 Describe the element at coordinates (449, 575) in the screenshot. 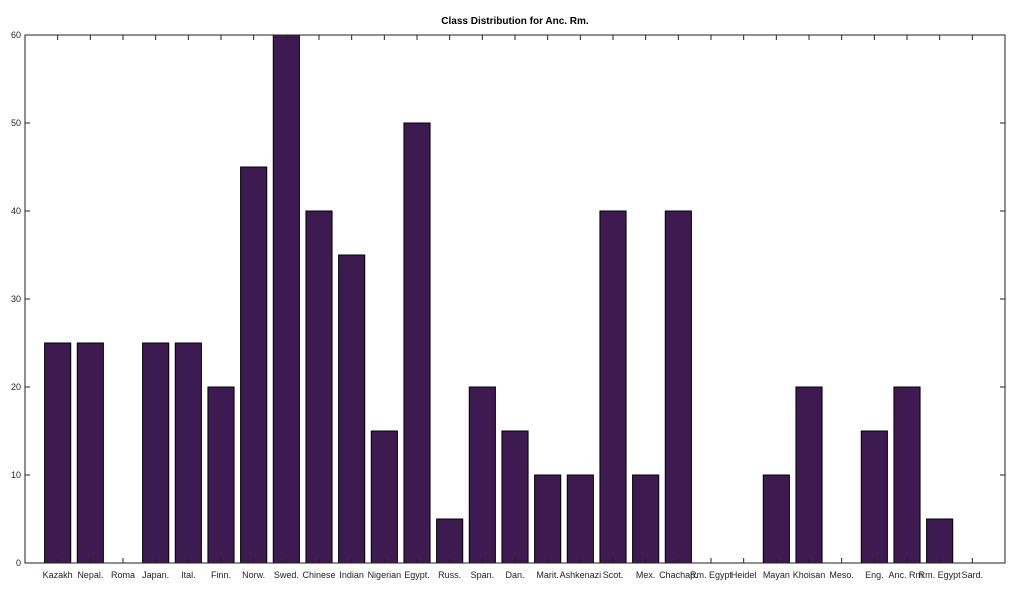

I see `x-tick-label: Russ.` at that location.